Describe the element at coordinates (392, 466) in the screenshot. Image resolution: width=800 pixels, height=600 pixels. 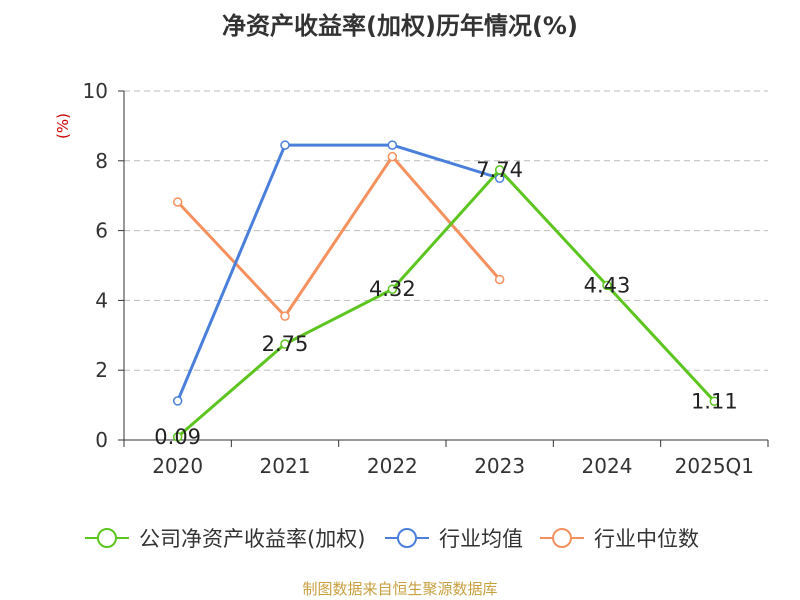
I see `x-tick-label-2022: 2022` at that location.